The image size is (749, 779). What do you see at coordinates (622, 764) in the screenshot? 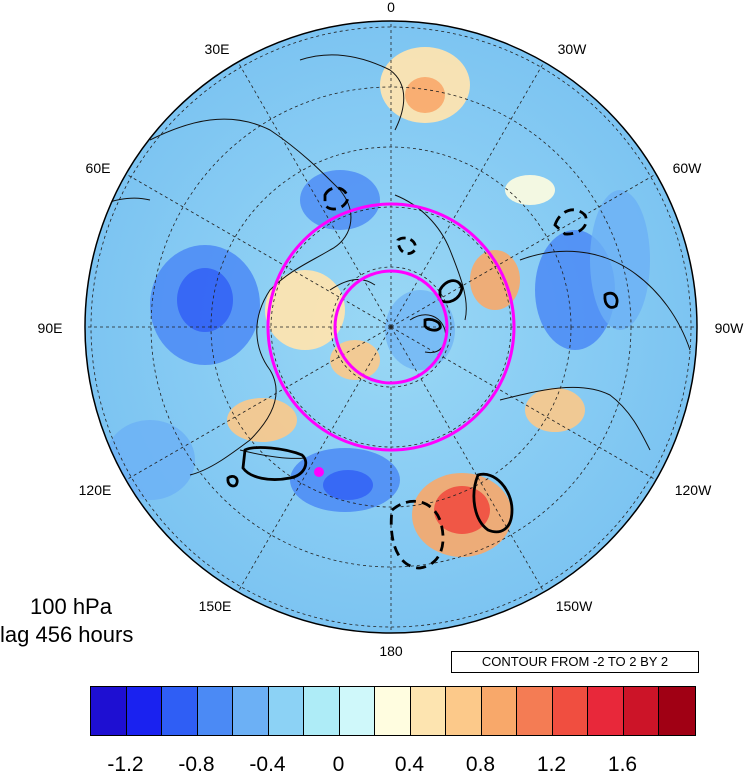
I see `colorbar-tick-label: 1.6` at bounding box center [622, 764].